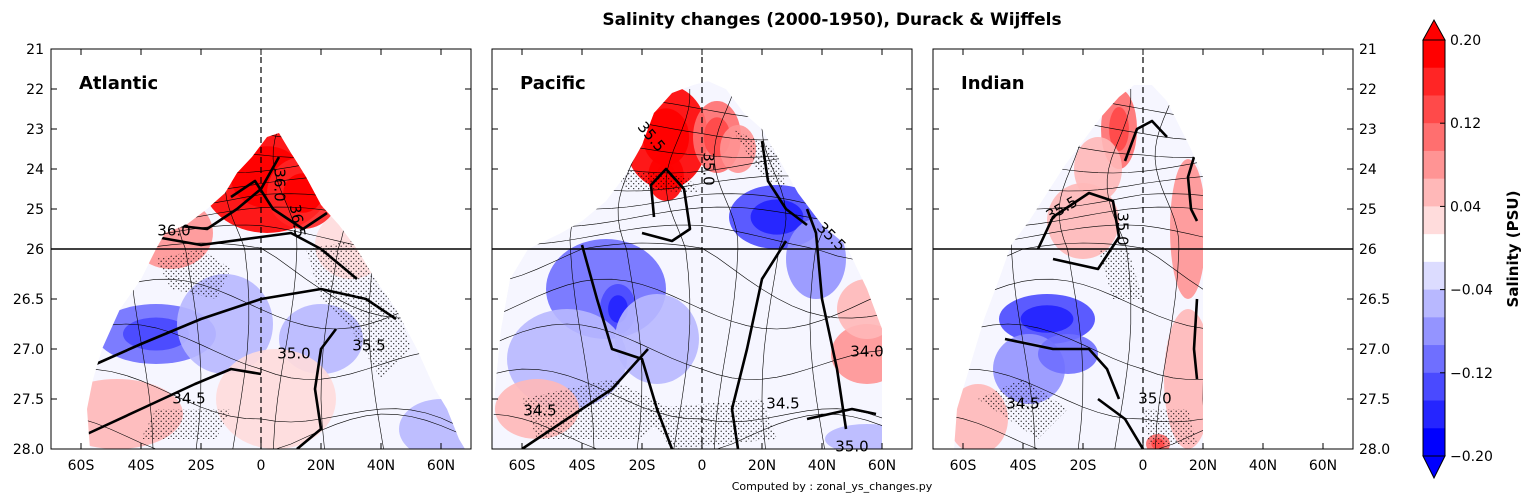  What do you see at coordinates (1434, 29) in the screenshot?
I see `colorbar-extend-max` at bounding box center [1434, 29].